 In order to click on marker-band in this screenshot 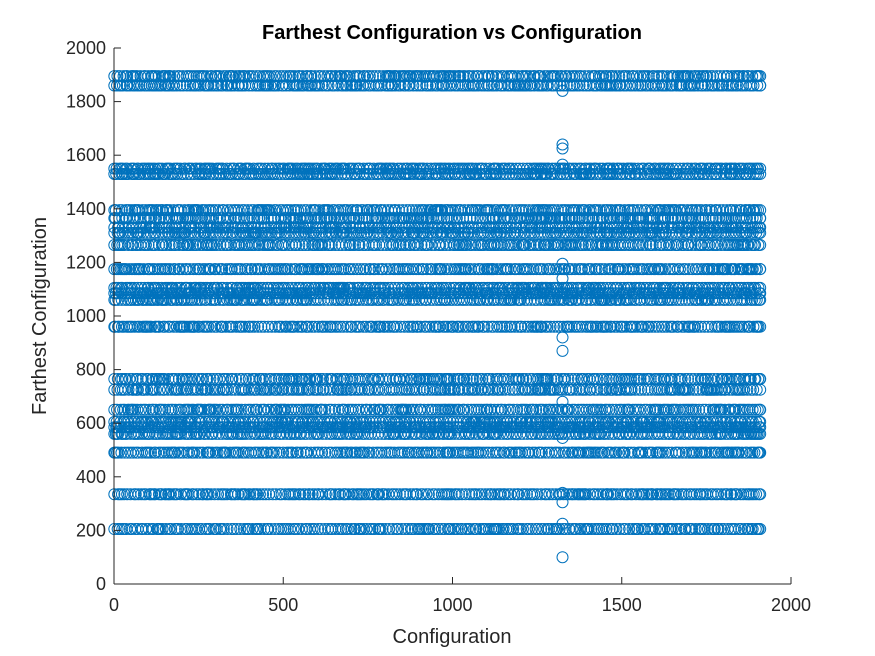, I will do `click(437, 85)`.